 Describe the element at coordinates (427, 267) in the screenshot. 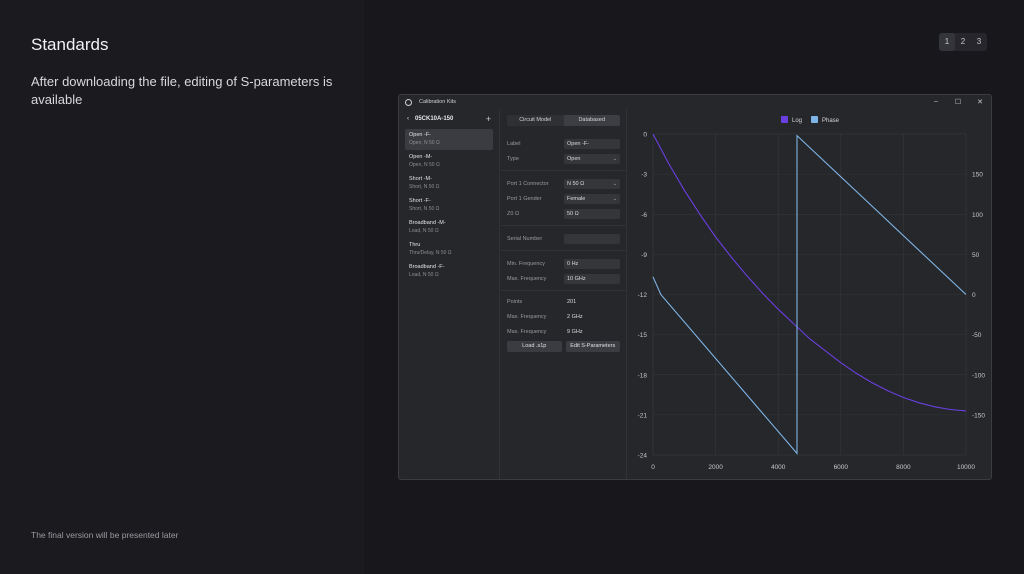

I see `standard-name: Broadband -F-` at that location.